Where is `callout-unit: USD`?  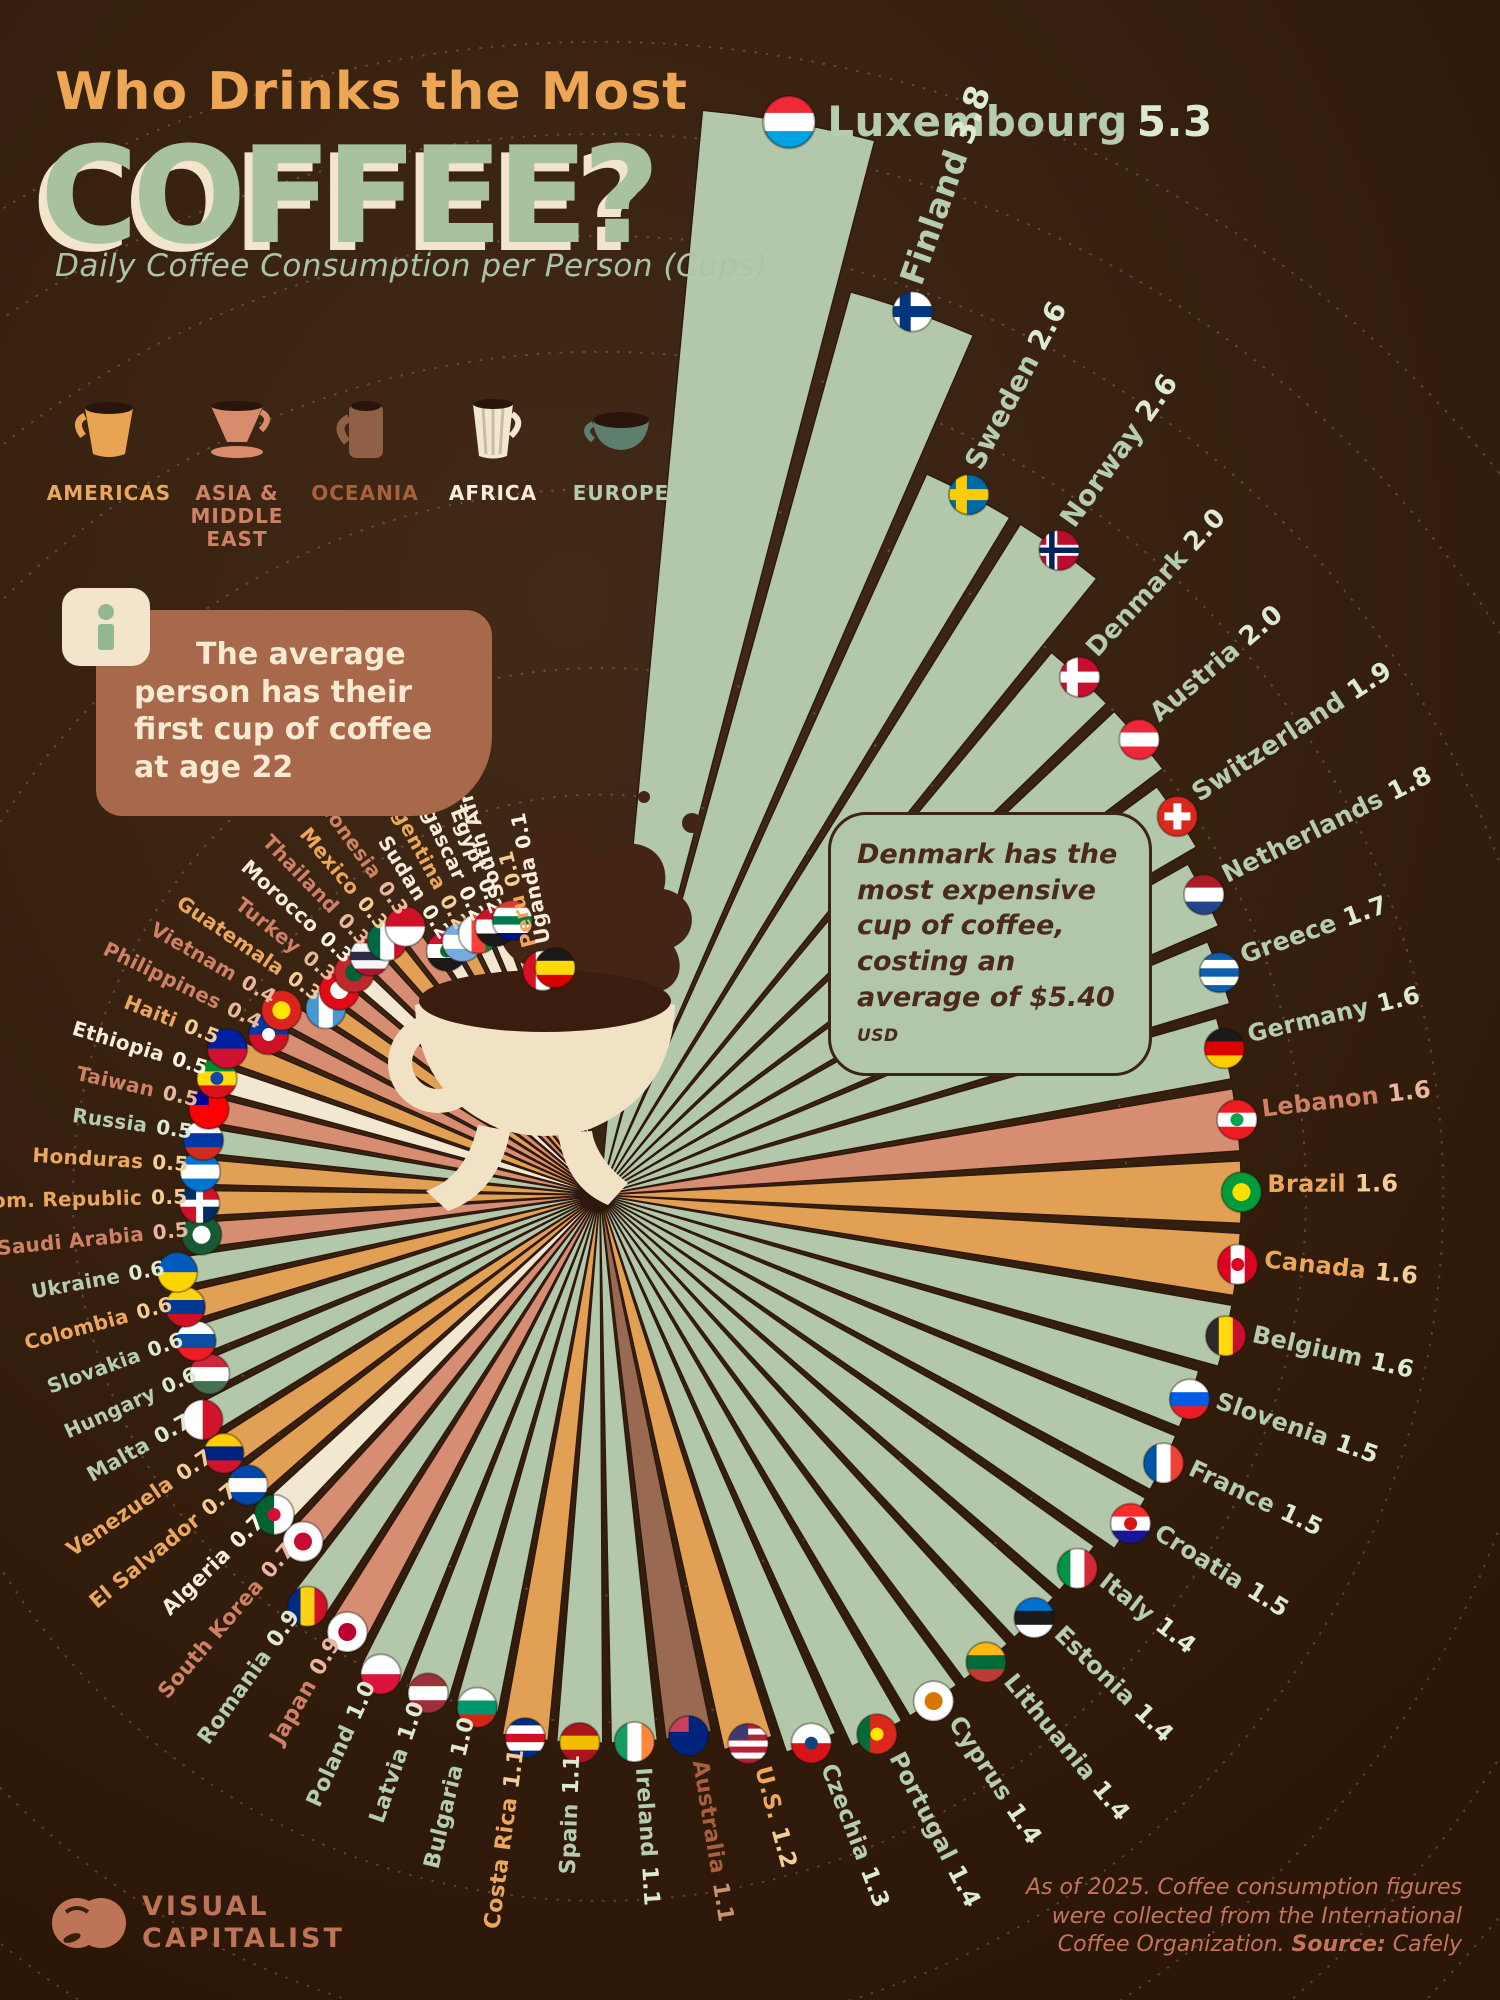
callout-unit: USD is located at coordinates (878, 1036).